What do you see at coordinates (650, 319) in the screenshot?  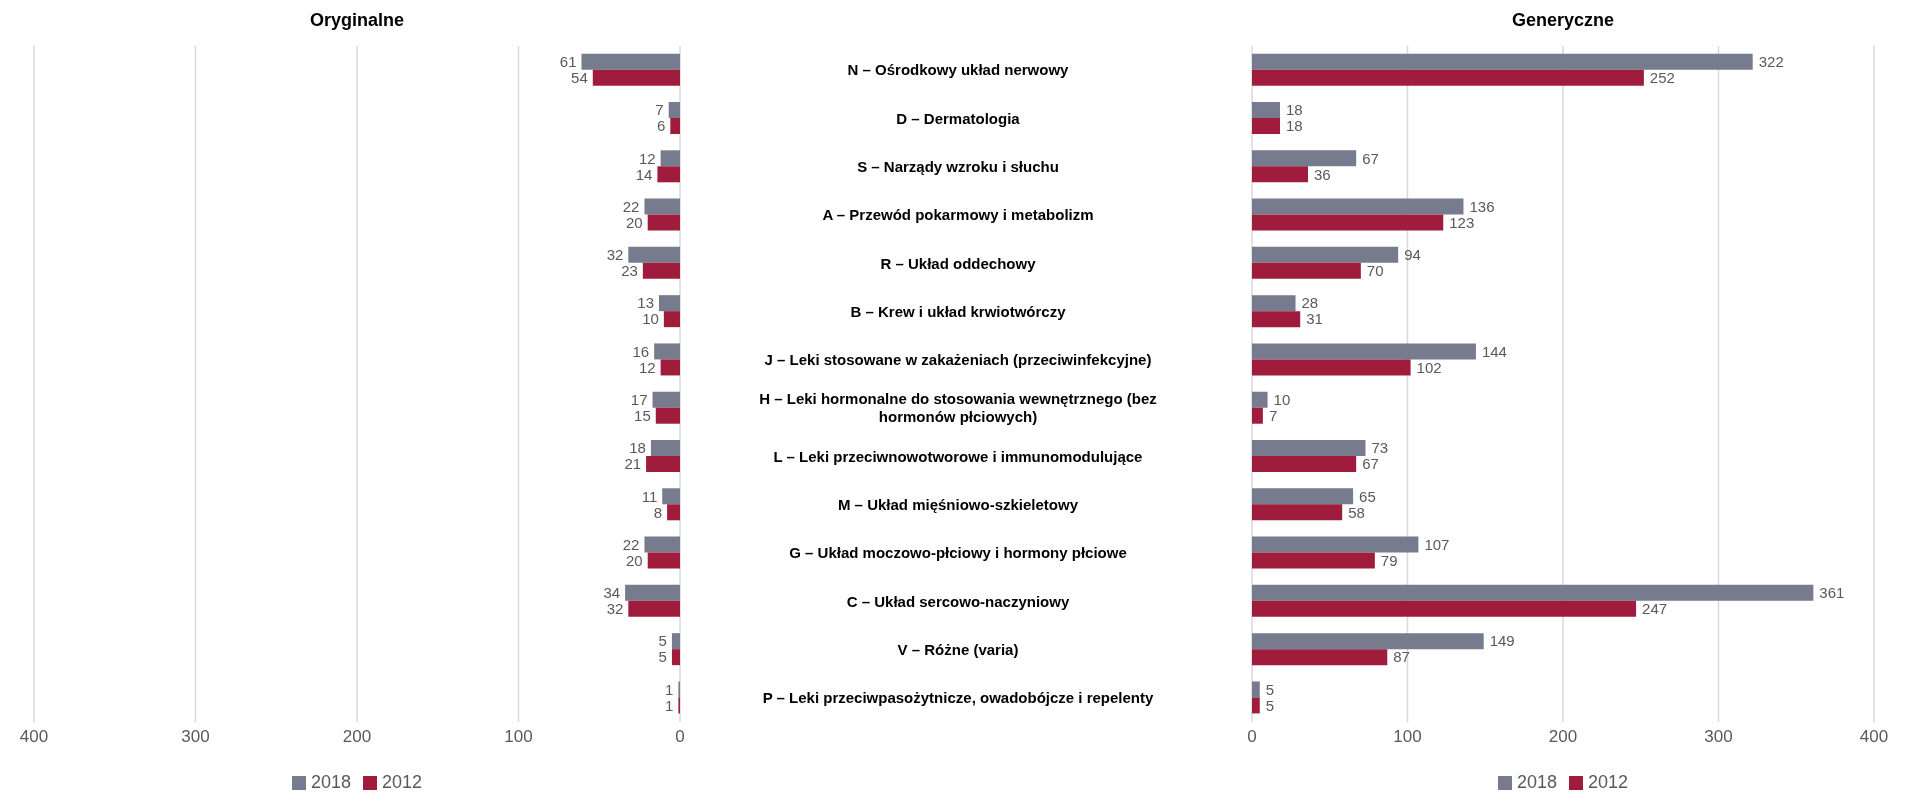 I see `data-label: 10` at bounding box center [650, 319].